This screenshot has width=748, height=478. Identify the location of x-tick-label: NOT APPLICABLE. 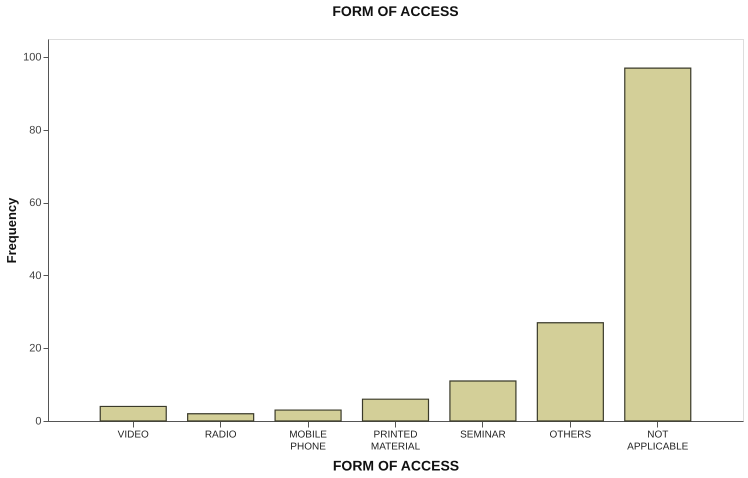
(658, 441).